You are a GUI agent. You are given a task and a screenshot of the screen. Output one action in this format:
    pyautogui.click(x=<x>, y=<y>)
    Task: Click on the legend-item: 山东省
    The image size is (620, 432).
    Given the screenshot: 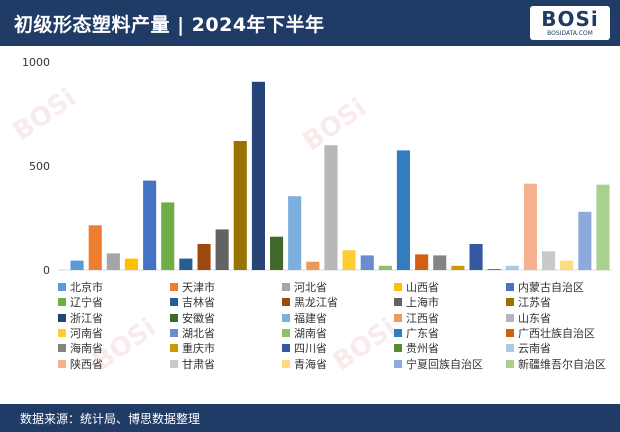 What is the action you would take?
    pyautogui.click(x=528, y=319)
    